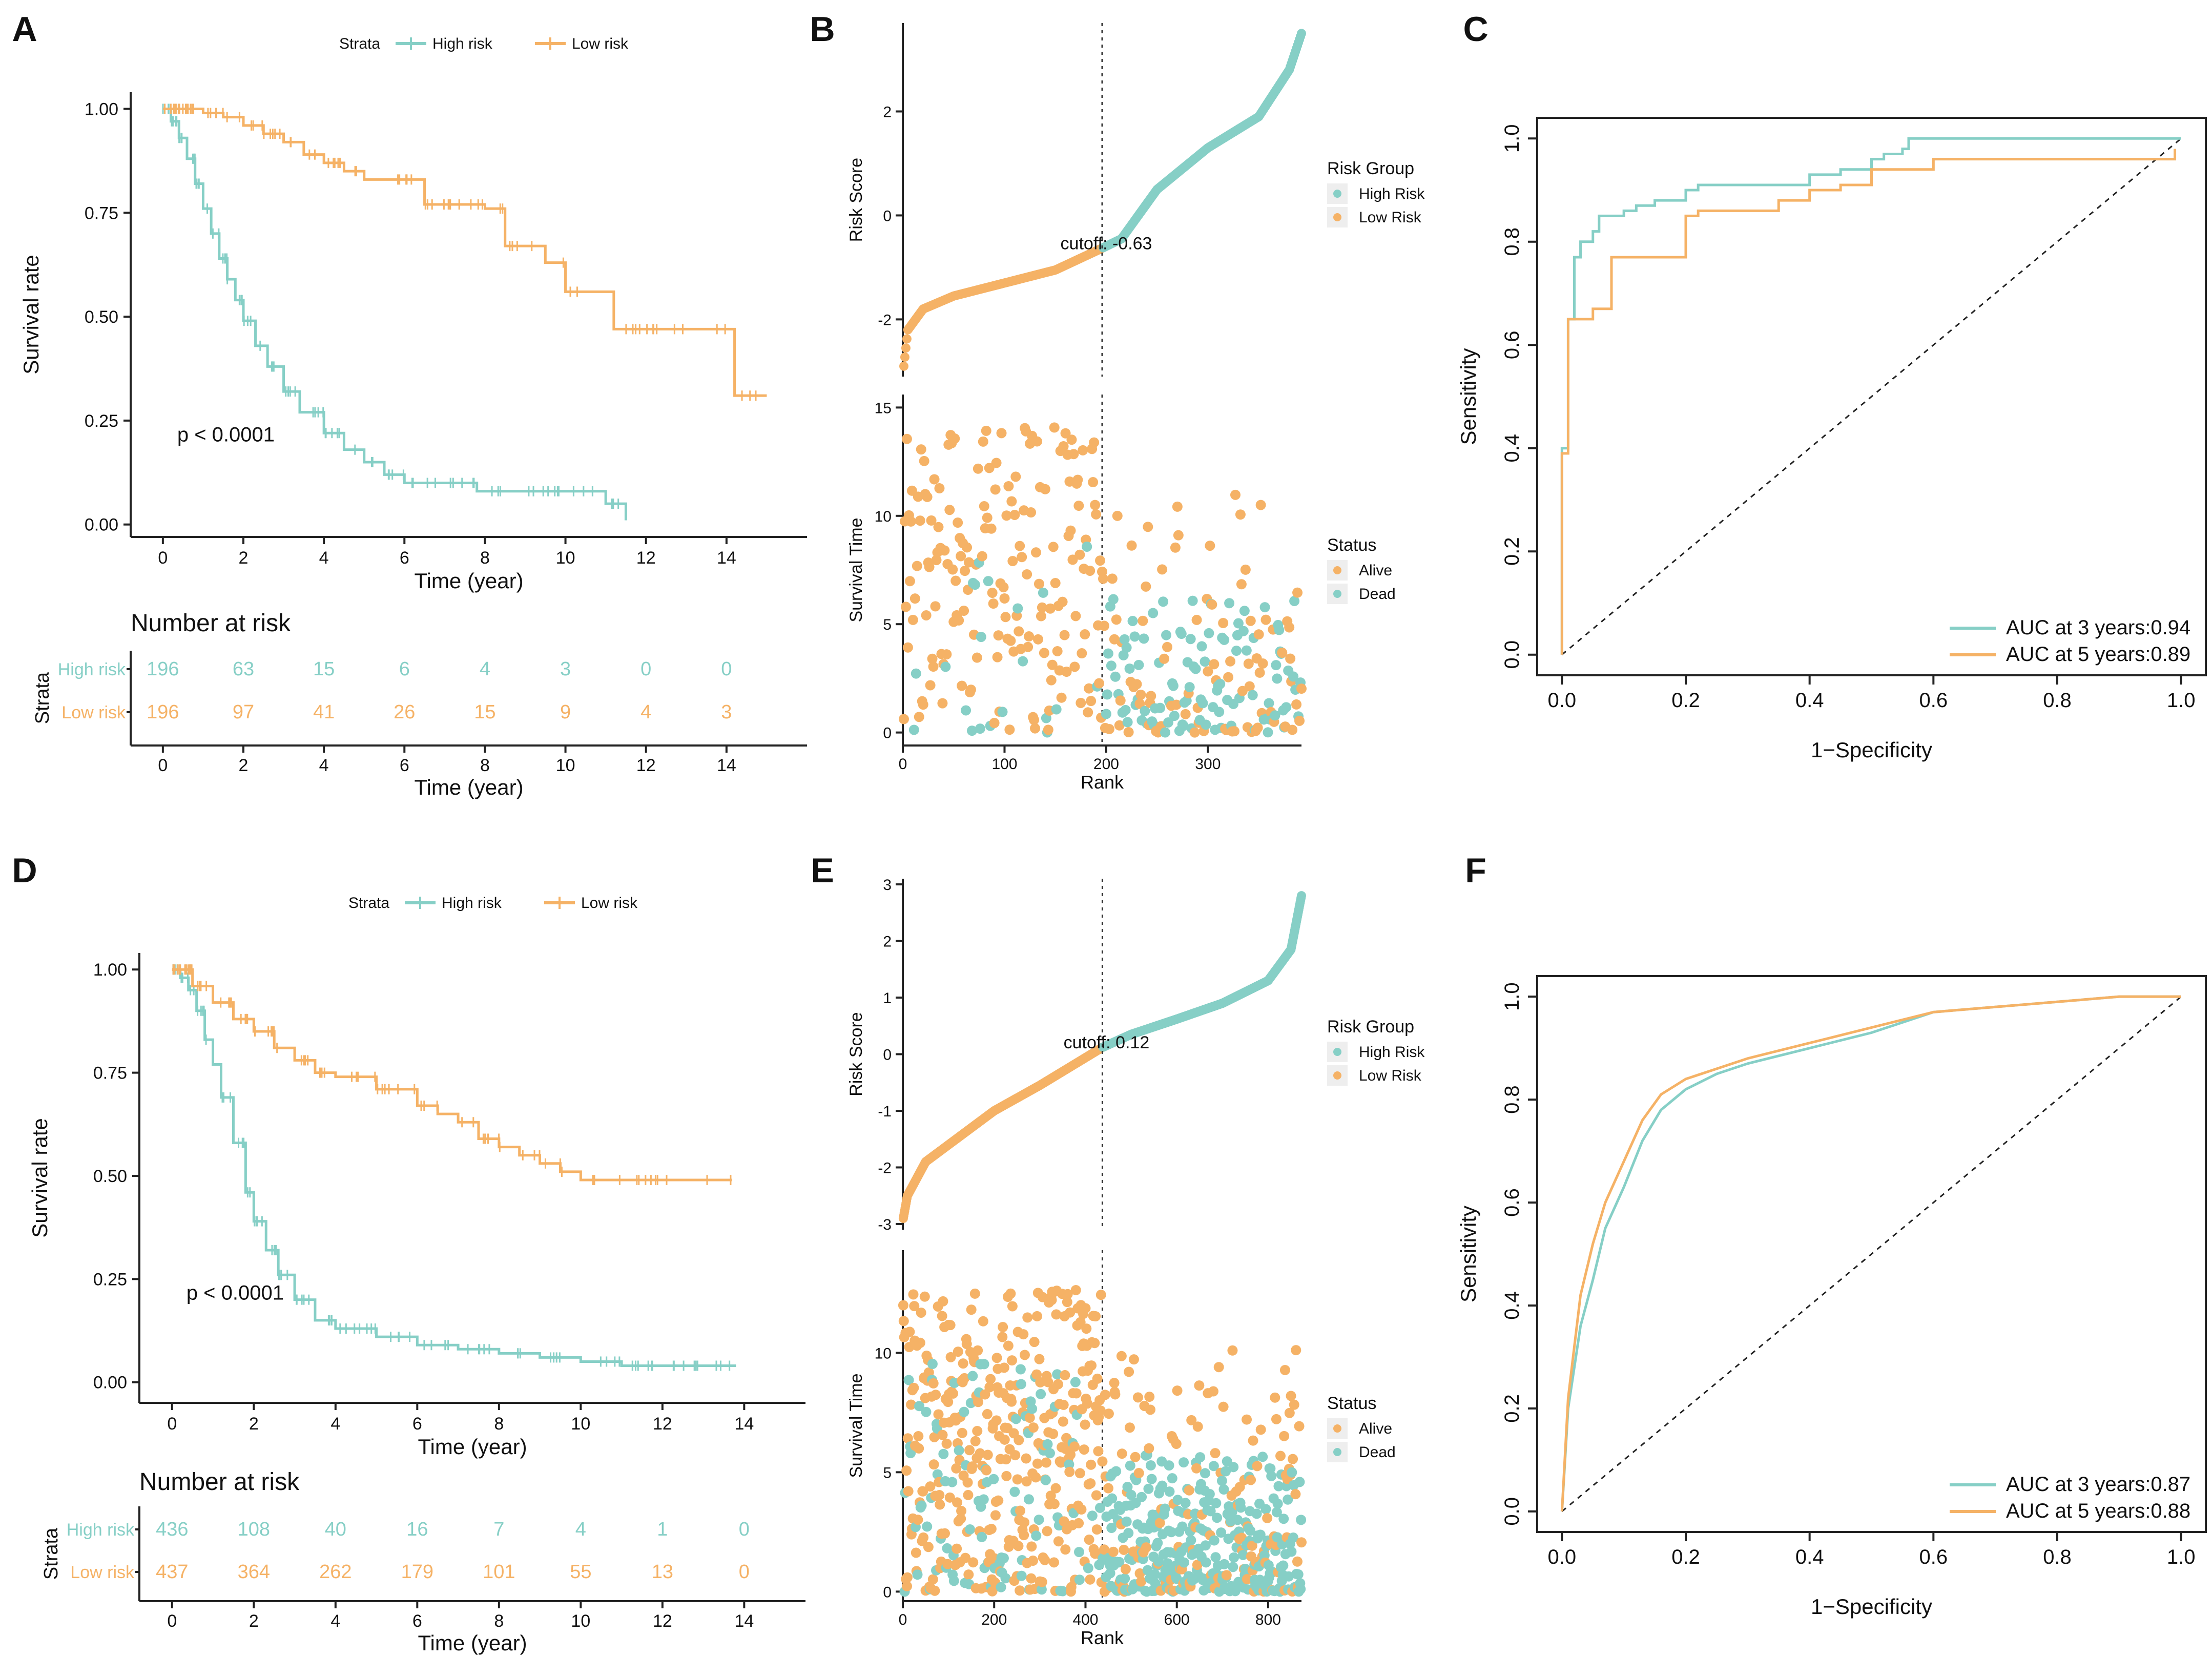  I want to click on risk-table-x-tick-label: 12, so click(662, 1621).